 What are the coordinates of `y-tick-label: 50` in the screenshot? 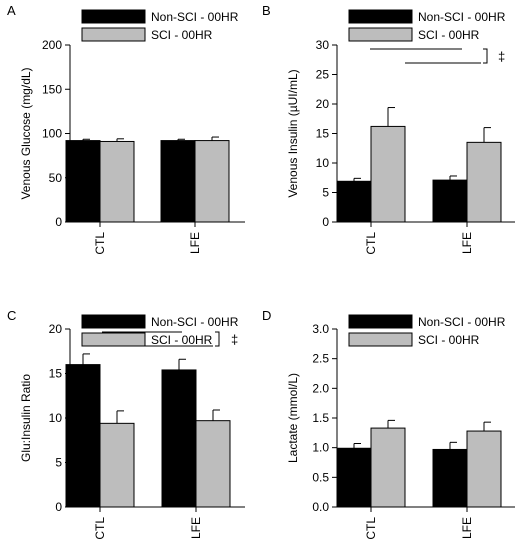 It's located at (56, 178).